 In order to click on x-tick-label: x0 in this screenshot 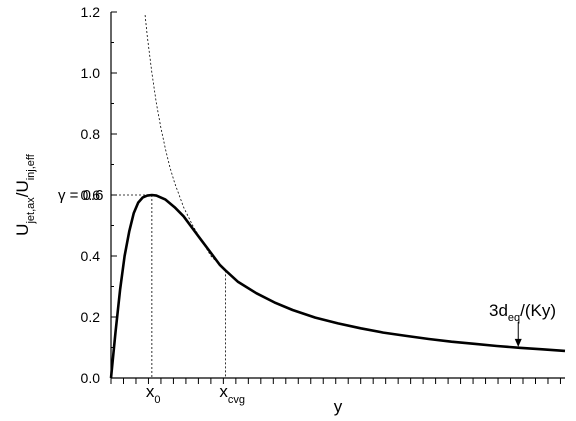, I will do `click(153, 394)`.